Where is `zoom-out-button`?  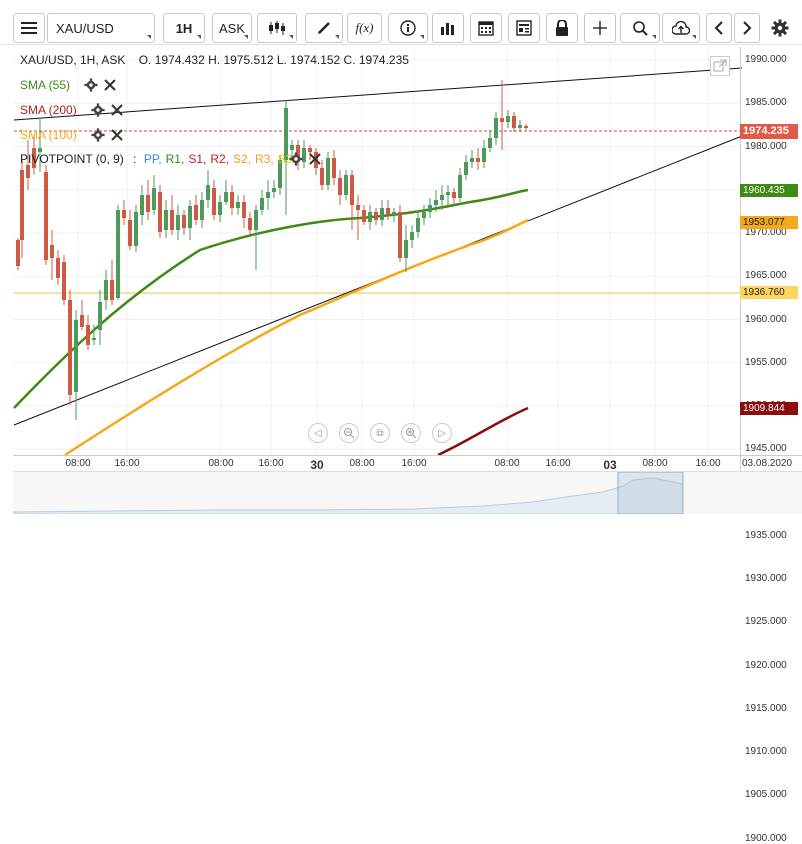
zoom-out-button is located at coordinates (349, 433).